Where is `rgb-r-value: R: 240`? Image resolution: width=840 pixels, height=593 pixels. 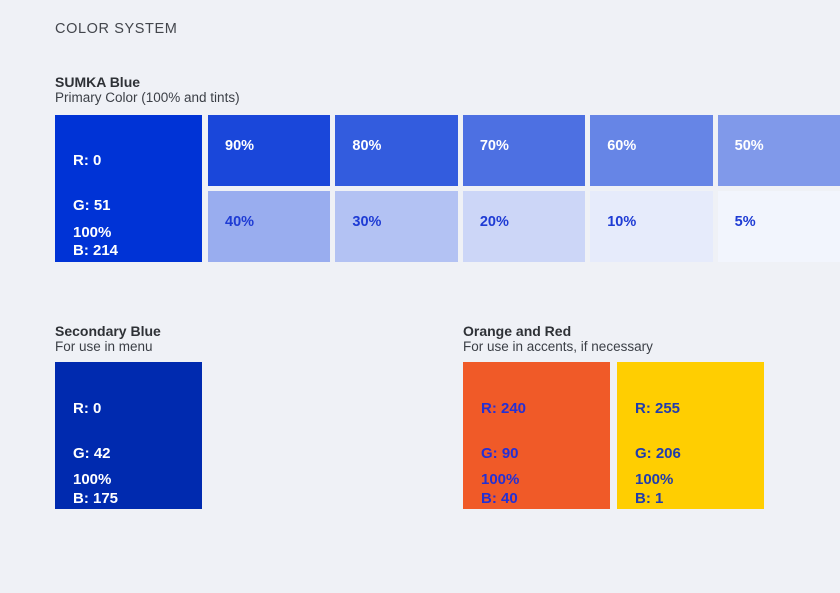
rgb-r-value: R: 240 is located at coordinates (504, 408).